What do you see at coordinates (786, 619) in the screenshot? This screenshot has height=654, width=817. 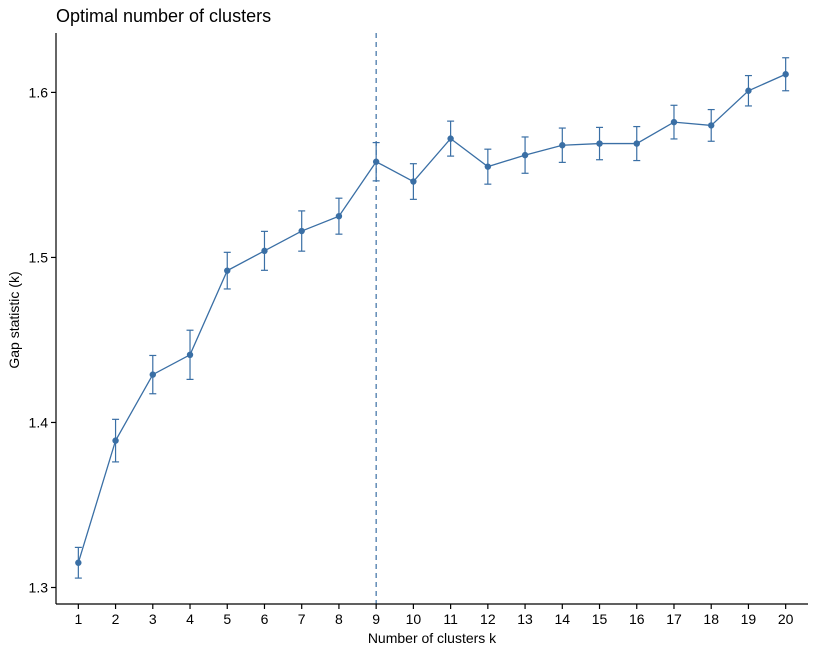 I see `x-tick-label: 20` at bounding box center [786, 619].